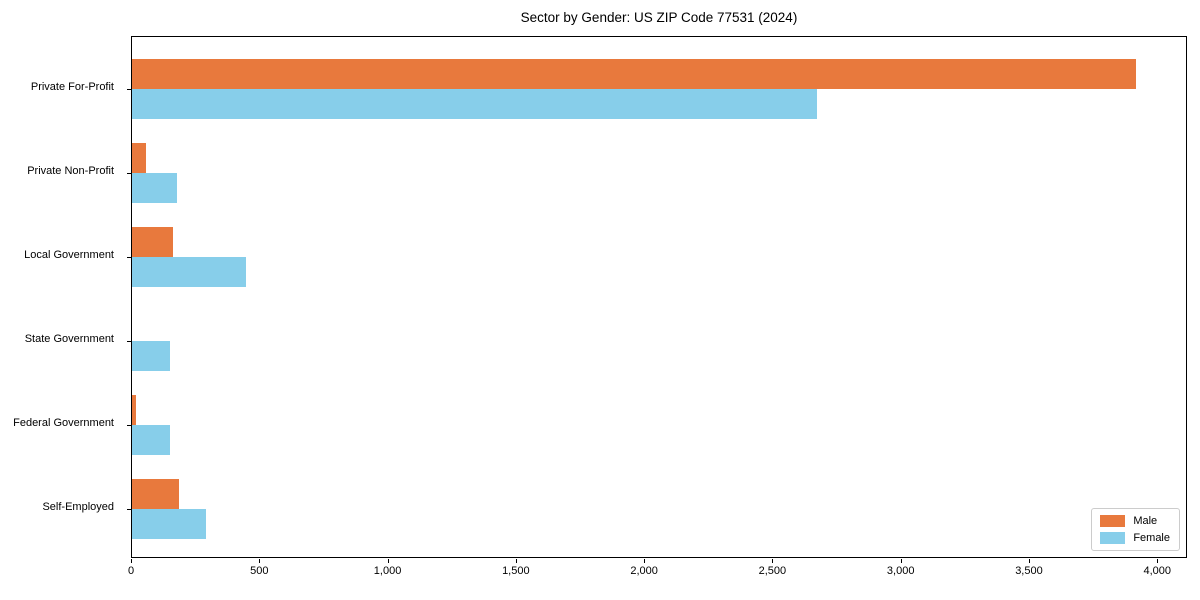 The image size is (1200, 600). Describe the element at coordinates (69, 339) in the screenshot. I see `y-label-state-government: State Government` at that location.